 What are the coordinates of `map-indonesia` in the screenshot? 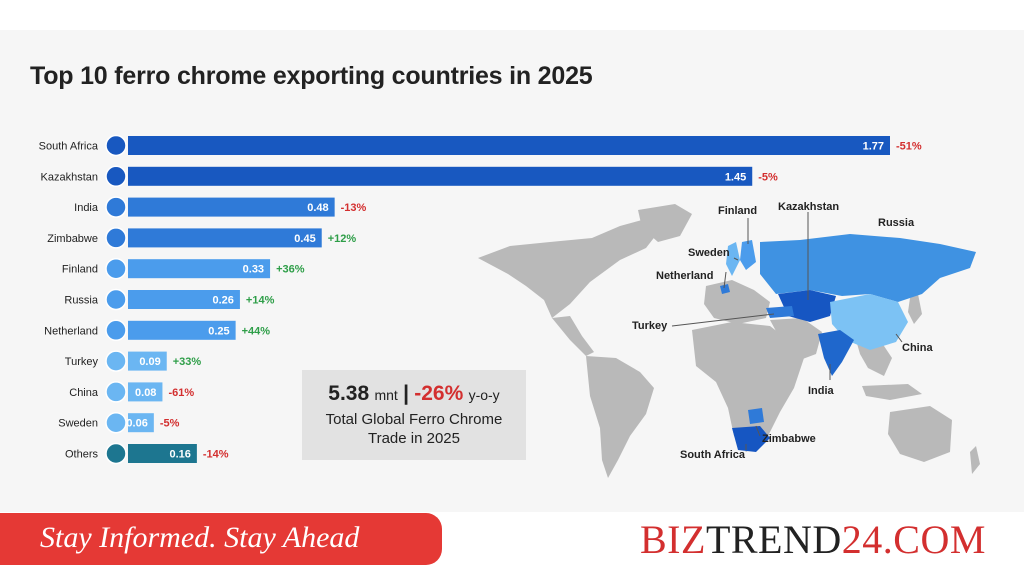 It's located at (892, 392).